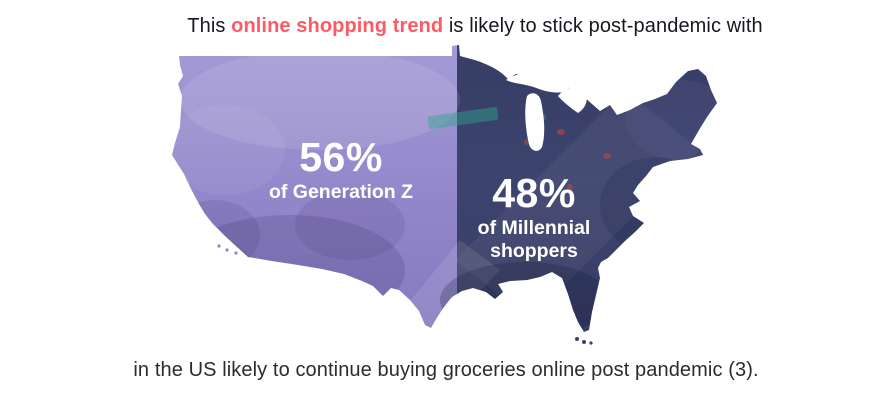 The height and width of the screenshot is (400, 895). Describe the element at coordinates (341, 192) in the screenshot. I see `stat-gen-z-label: of Generation Z` at that location.